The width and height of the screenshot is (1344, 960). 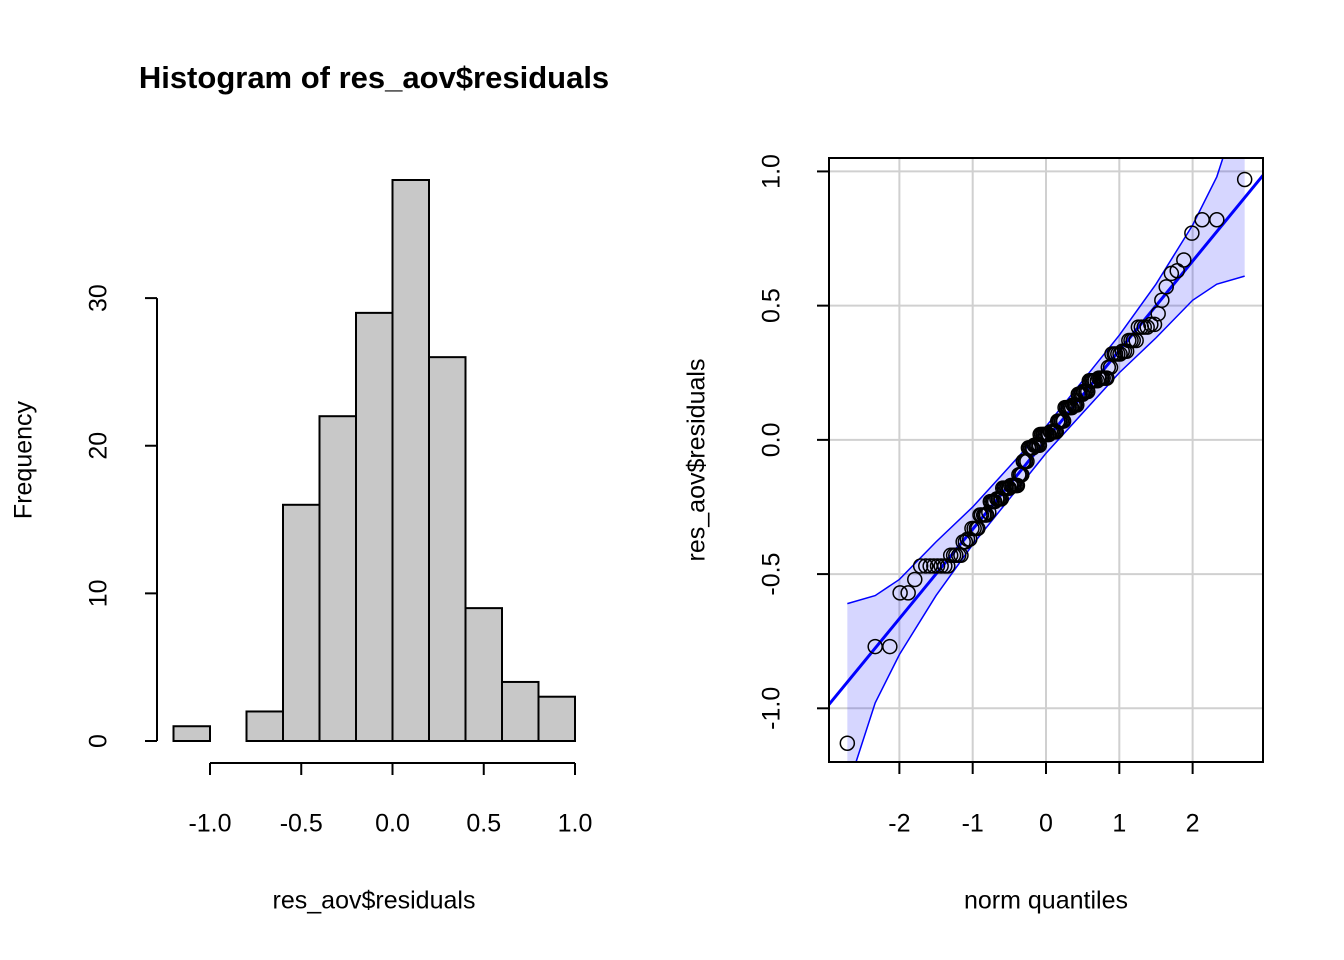 I want to click on envelope-lower, so click(x=1050, y=518).